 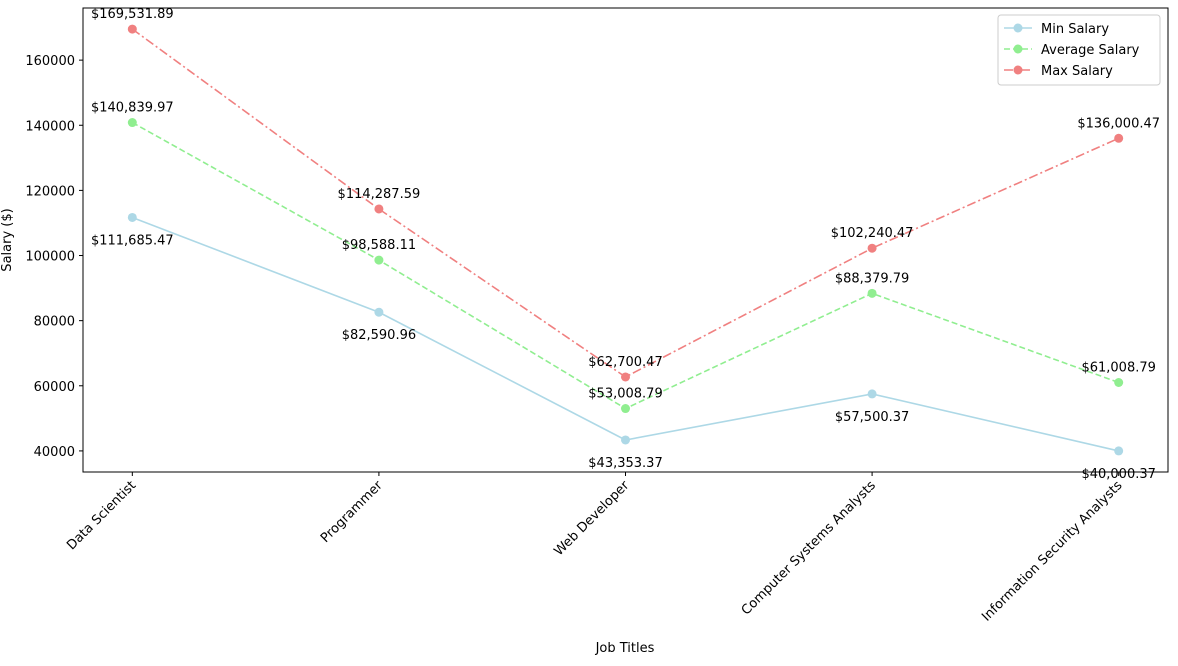 I want to click on data-label: $169,531.89, so click(x=132, y=14).